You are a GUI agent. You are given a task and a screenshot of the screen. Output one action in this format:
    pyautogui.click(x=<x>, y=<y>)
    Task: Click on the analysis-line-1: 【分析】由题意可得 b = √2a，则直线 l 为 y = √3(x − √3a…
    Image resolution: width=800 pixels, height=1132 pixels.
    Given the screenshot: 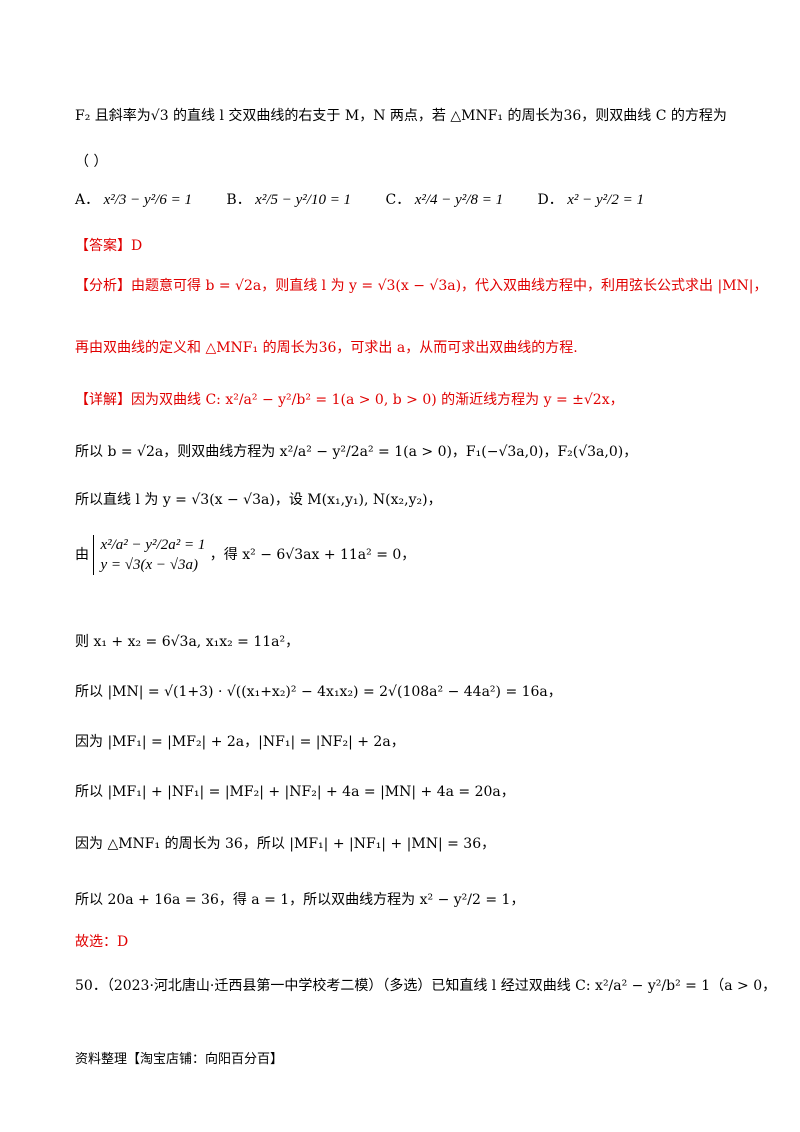 What is the action you would take?
    pyautogui.click(x=421, y=286)
    